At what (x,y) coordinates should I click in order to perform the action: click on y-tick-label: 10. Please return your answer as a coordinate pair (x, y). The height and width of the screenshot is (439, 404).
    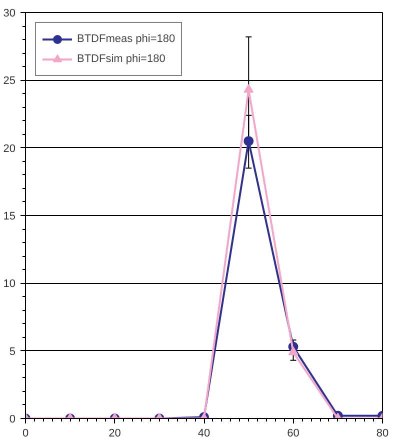
    Looking at the image, I should click on (9, 284).